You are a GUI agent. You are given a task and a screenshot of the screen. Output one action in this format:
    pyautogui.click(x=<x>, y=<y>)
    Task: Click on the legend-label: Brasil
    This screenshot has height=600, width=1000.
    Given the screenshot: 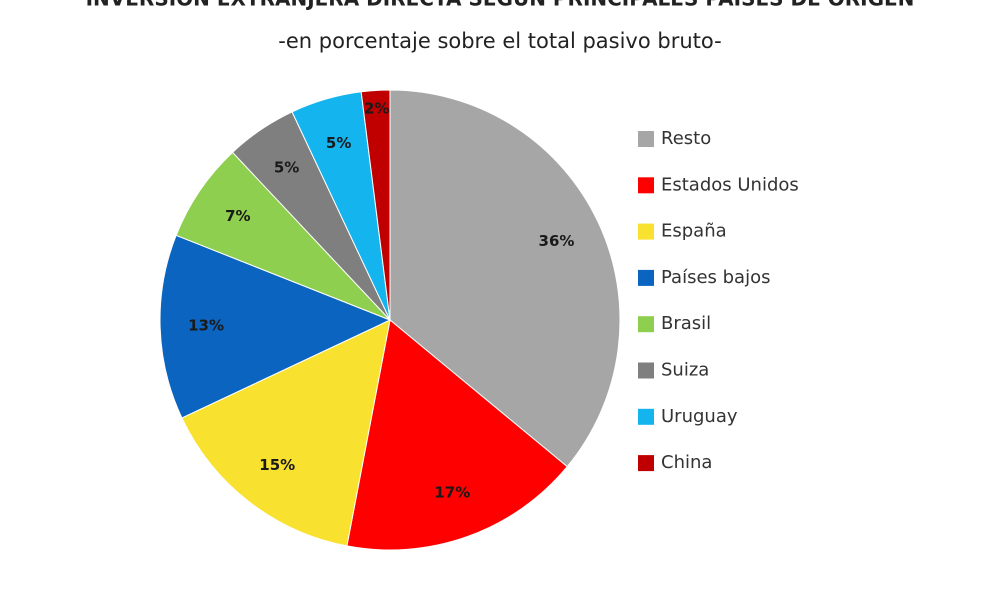 What is the action you would take?
    pyautogui.click(x=686, y=323)
    